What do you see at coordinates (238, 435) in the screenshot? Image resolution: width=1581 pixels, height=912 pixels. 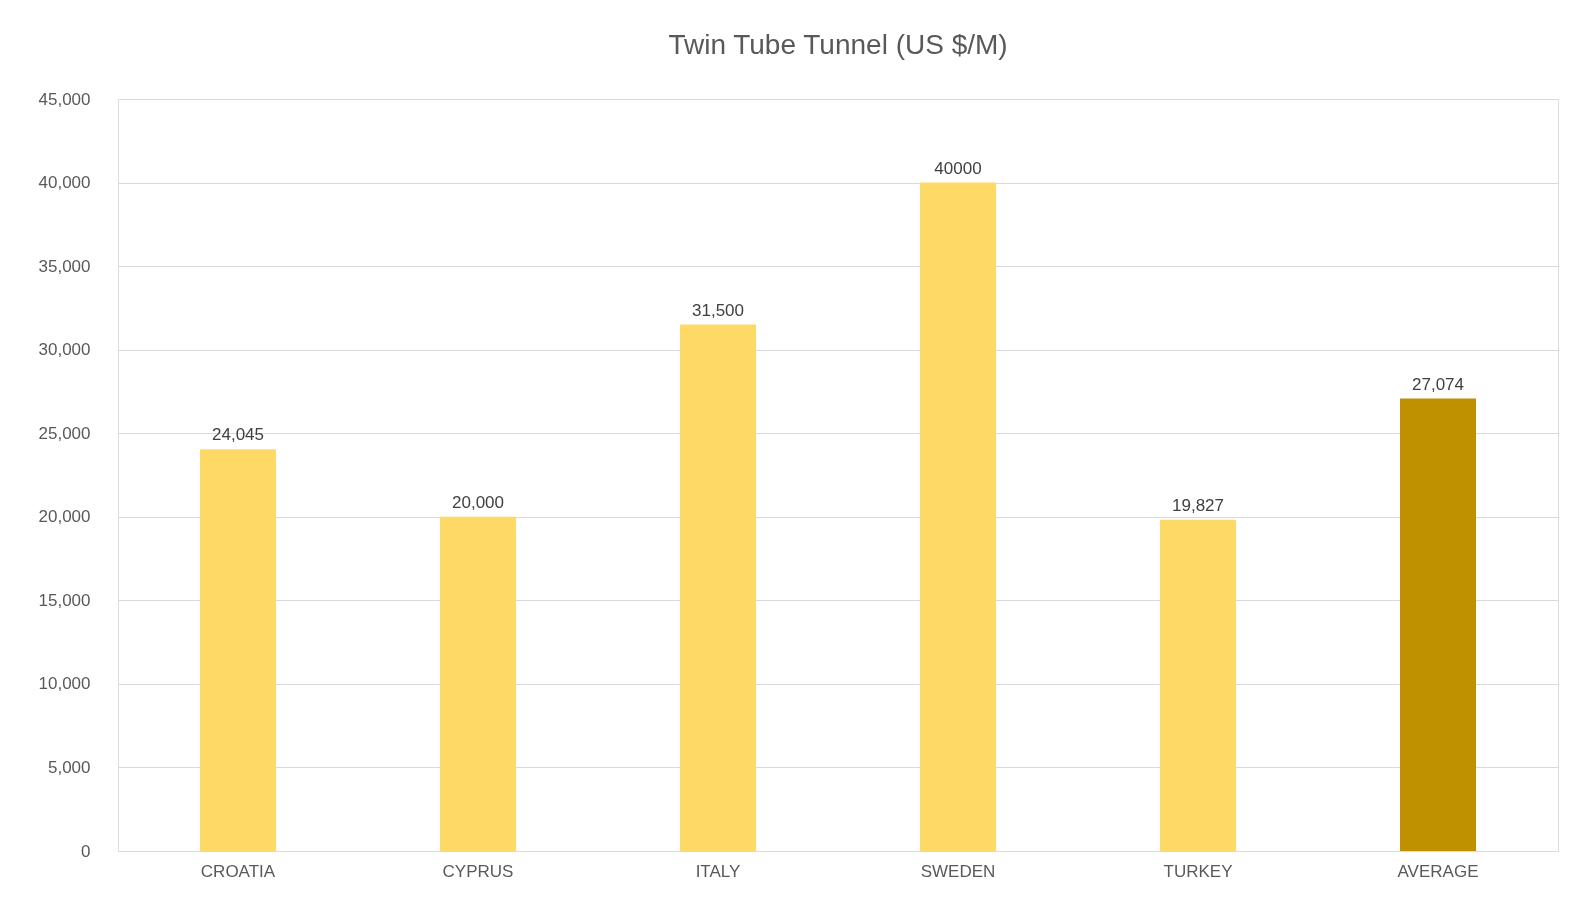 I see `data-label: 24,045` at bounding box center [238, 435].